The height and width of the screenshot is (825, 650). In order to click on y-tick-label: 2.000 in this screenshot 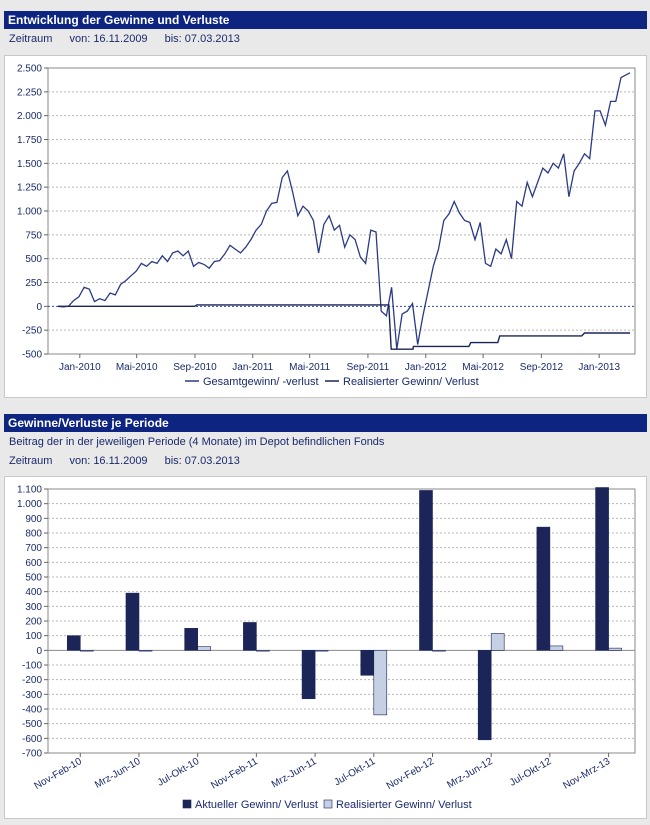, I will do `click(29, 116)`.